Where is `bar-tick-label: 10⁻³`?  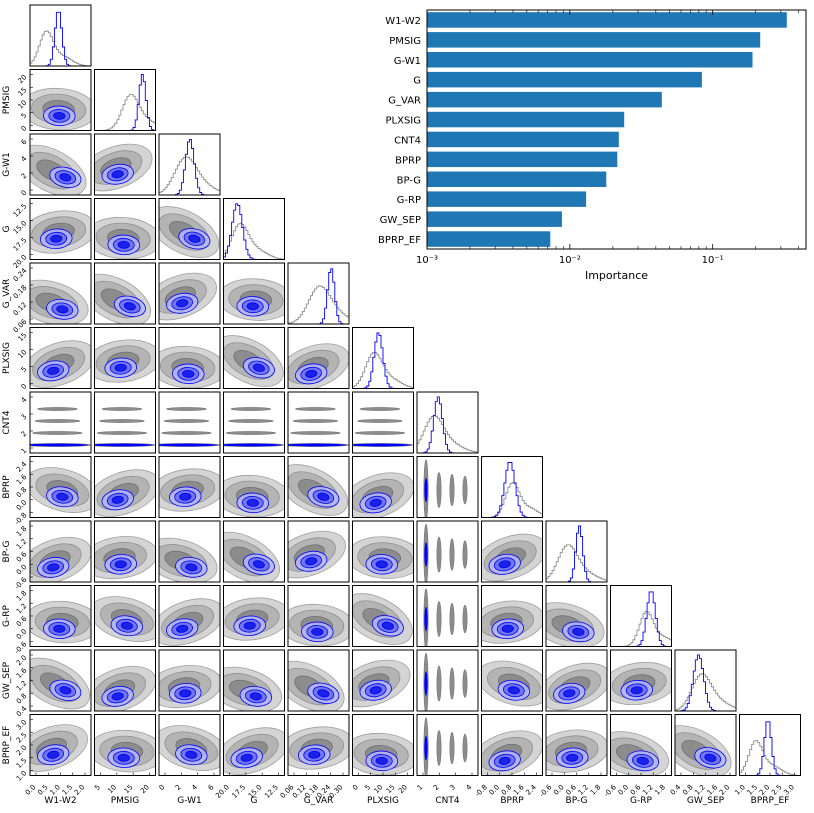
bar-tick-label: 10⁻³ is located at coordinates (427, 260).